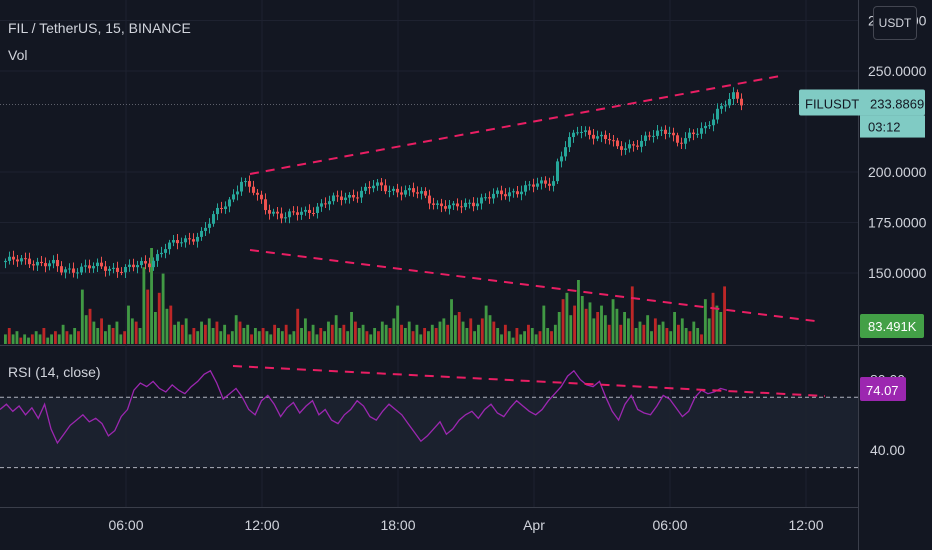 This screenshot has height=550, width=932. I want to click on volume-bars, so click(365, 296).